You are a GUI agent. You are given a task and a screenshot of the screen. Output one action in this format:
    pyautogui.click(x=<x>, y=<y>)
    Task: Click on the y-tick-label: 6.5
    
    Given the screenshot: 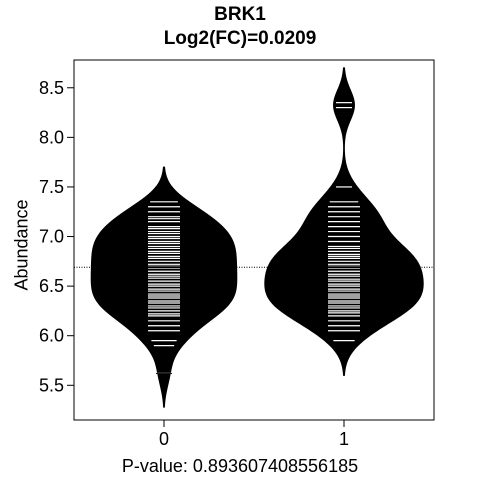 What is the action you would take?
    pyautogui.click(x=51, y=286)
    